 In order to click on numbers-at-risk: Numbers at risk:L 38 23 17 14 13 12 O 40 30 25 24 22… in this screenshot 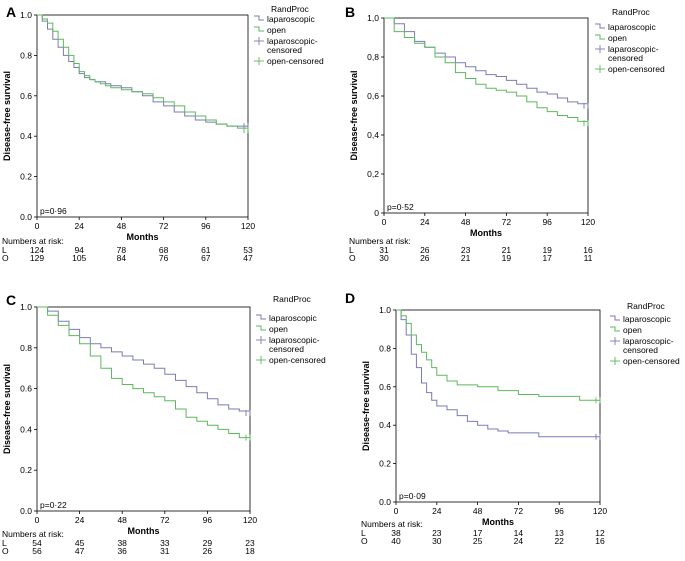, I will do `click(483, 532)`.